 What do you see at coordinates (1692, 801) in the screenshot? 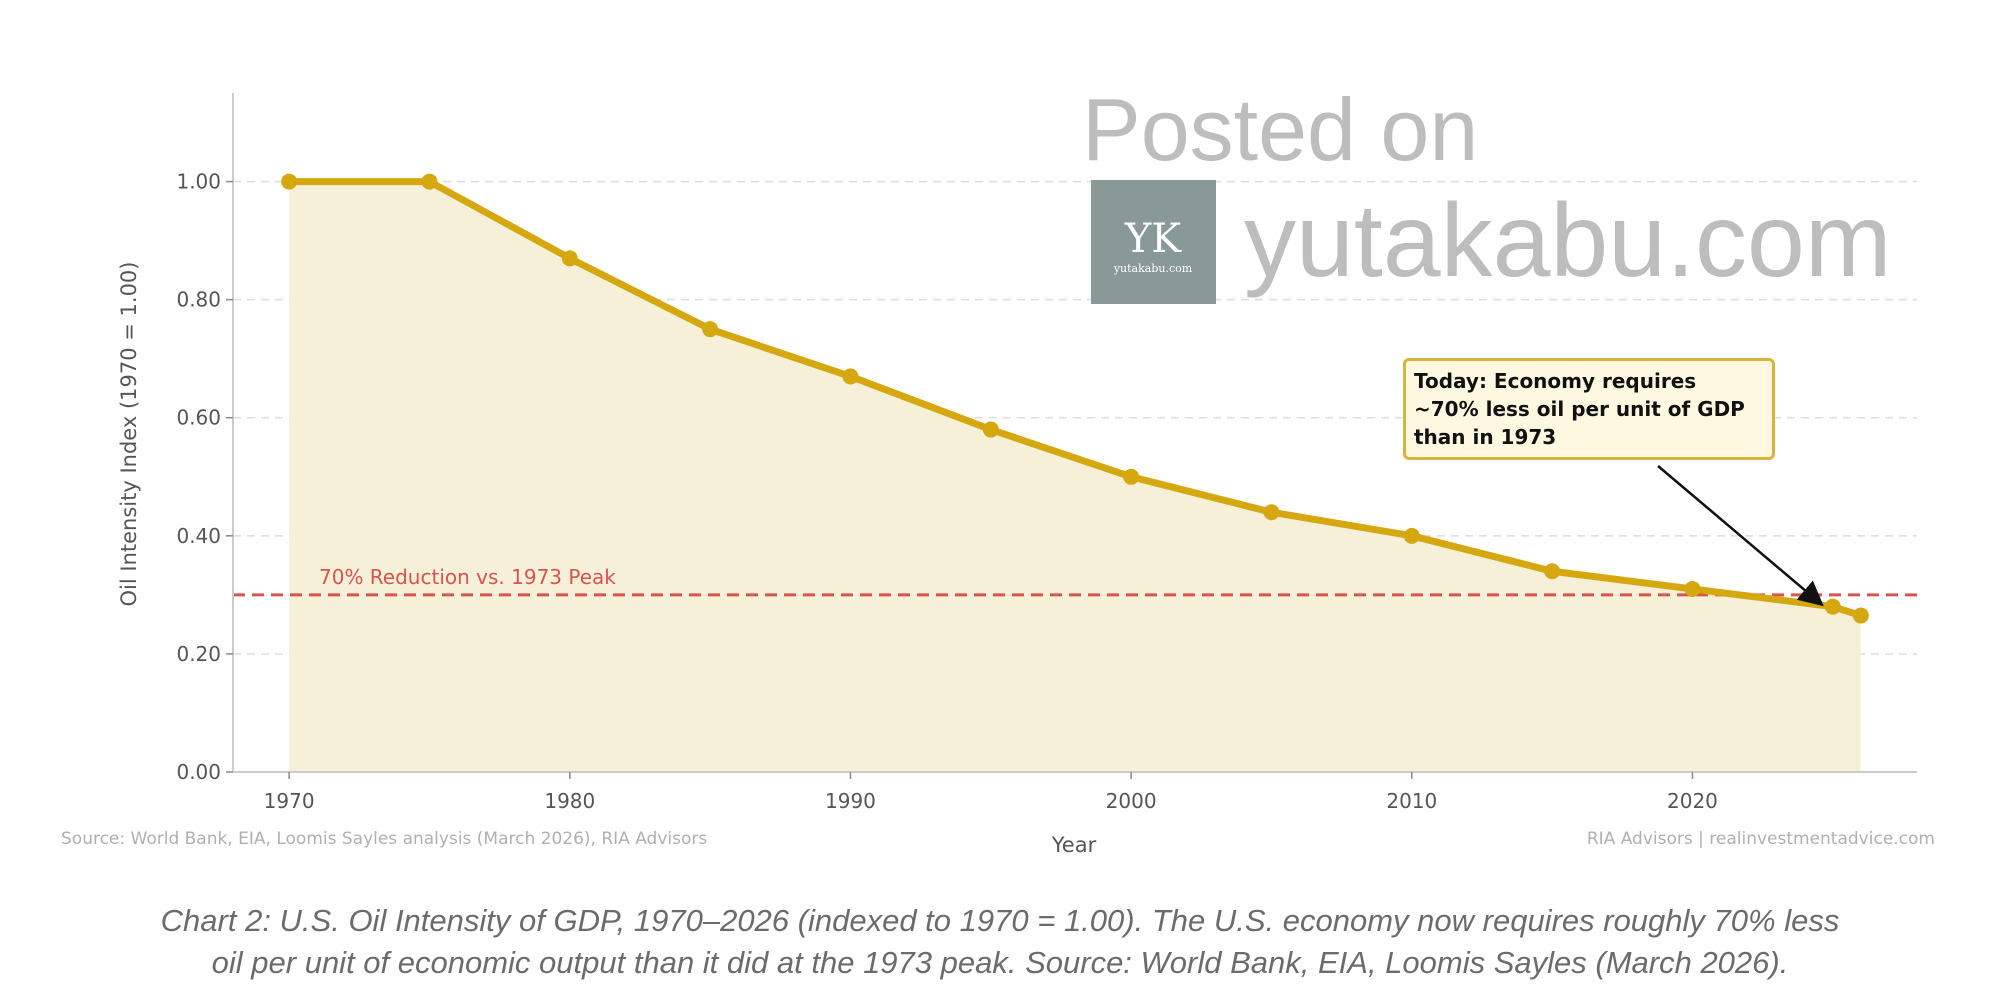
I see `x-tick-label: 2020` at bounding box center [1692, 801].